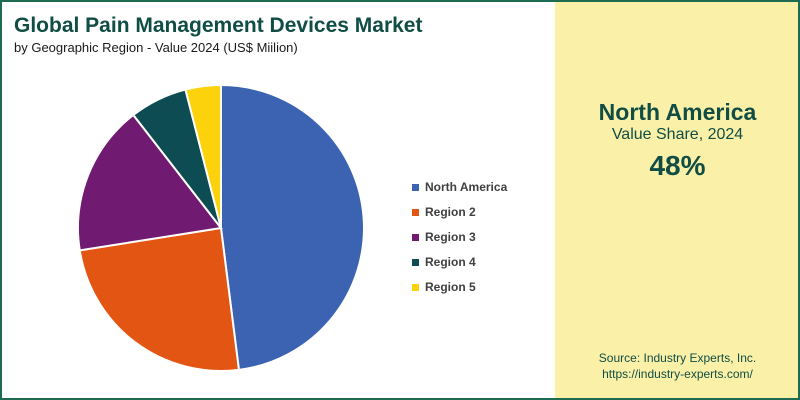 This screenshot has width=800, height=400. What do you see at coordinates (677, 358) in the screenshot?
I see `source-name: Source: Industry Experts, Inc.` at bounding box center [677, 358].